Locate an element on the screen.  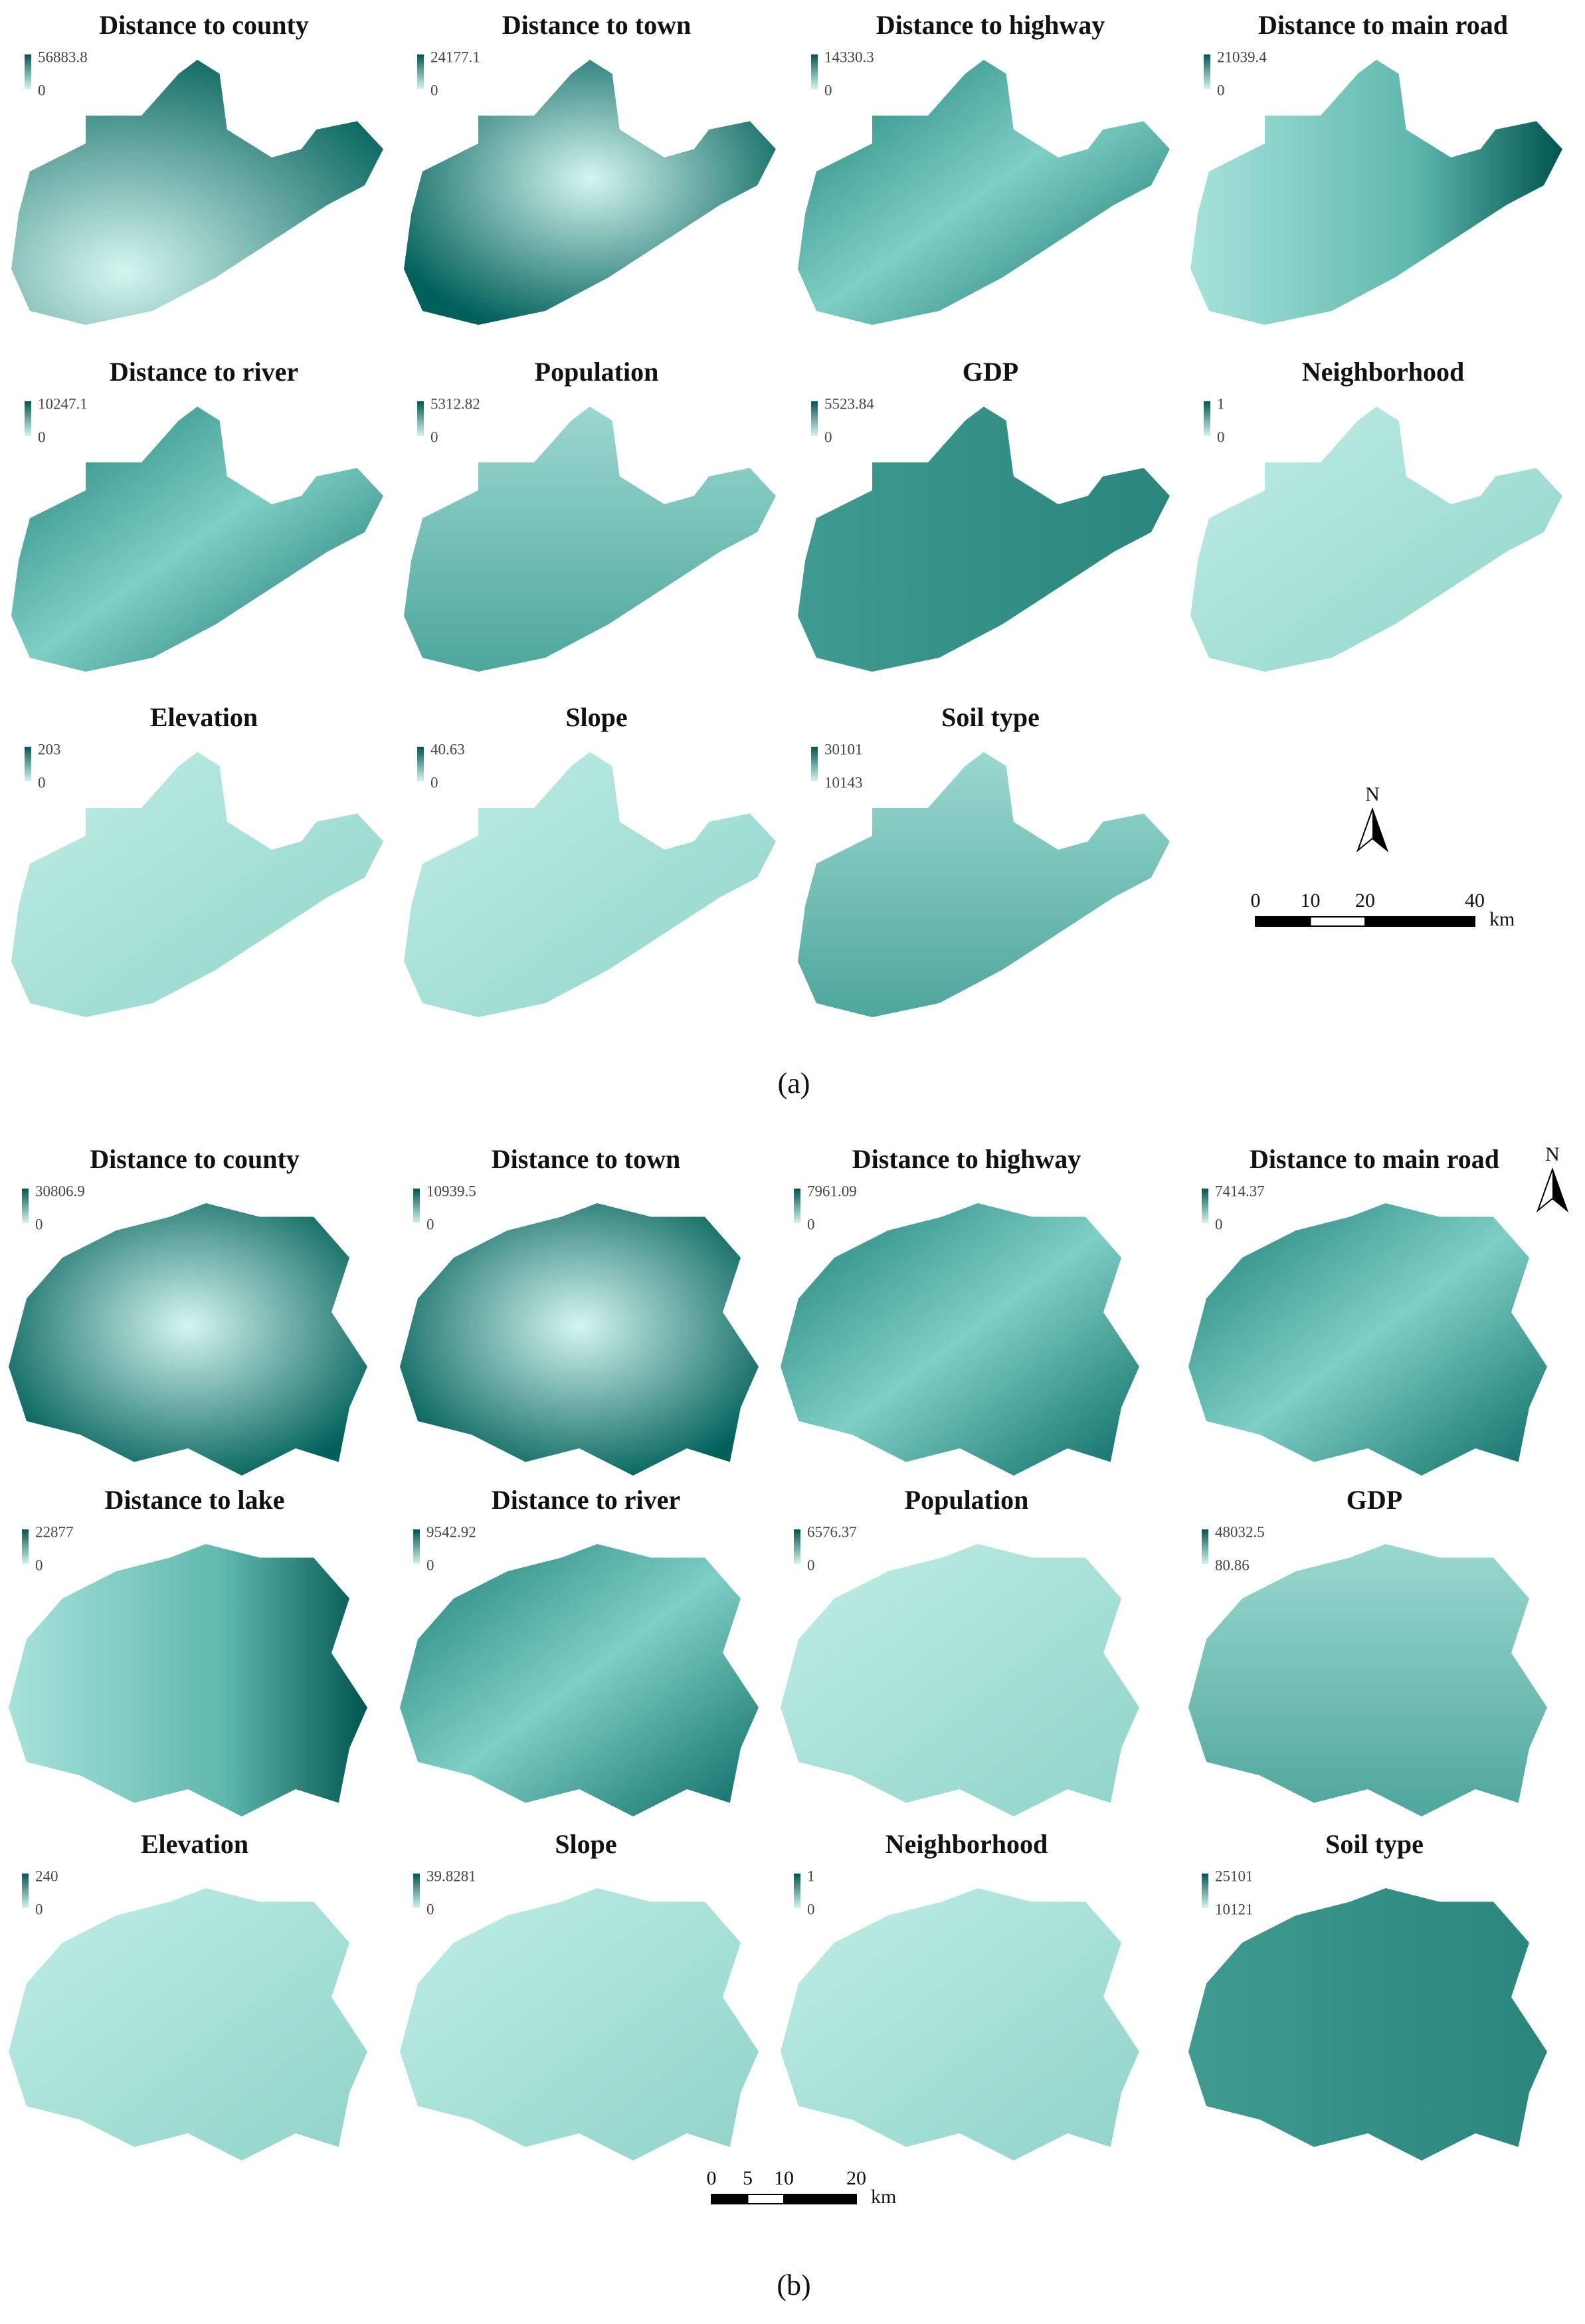
legend-max: 25101 is located at coordinates (1234, 1876).